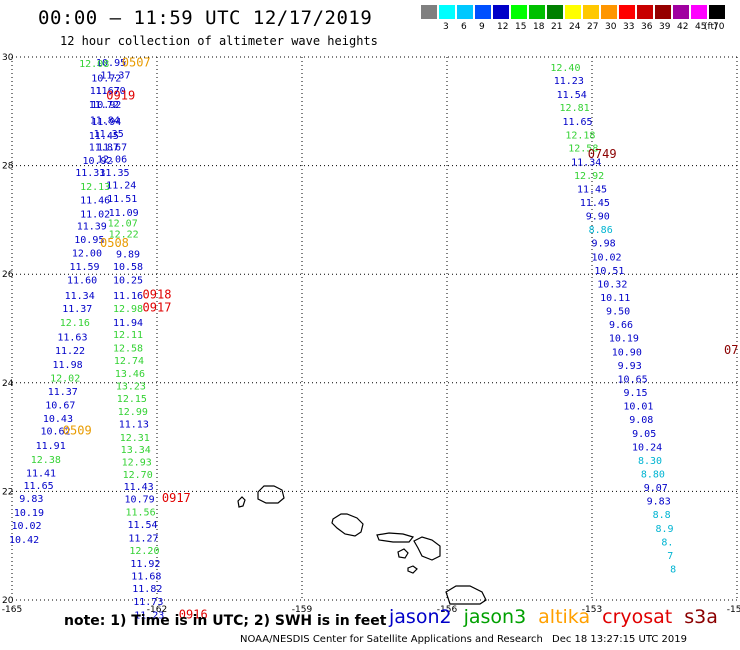 Image resolution: width=740 pixels, height=650 pixels. Describe the element at coordinates (95, 200) in the screenshot. I see `wave-height-value: 11.46` at that location.